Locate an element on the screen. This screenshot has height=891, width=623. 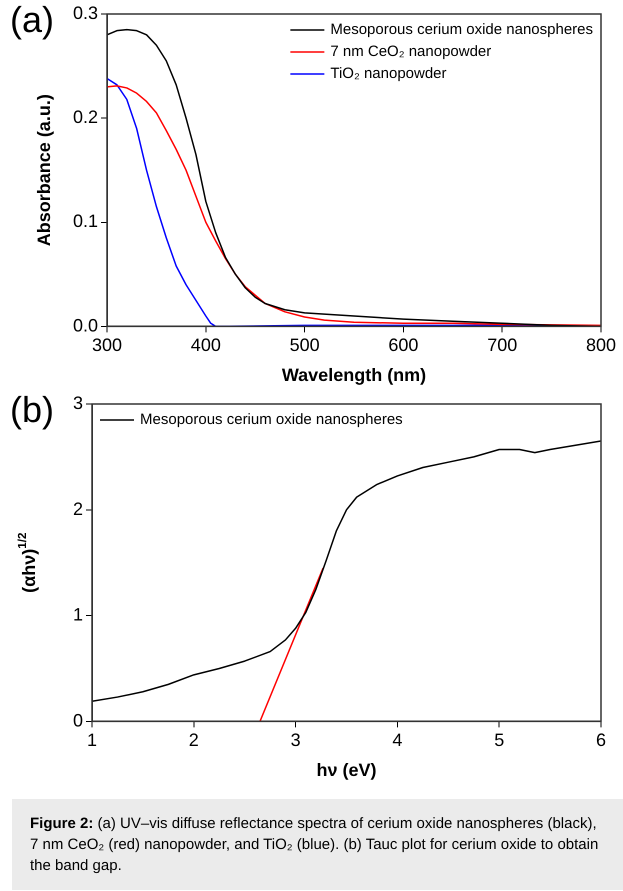
legend-label: TiO₂ nanopowder is located at coordinates (388, 73).